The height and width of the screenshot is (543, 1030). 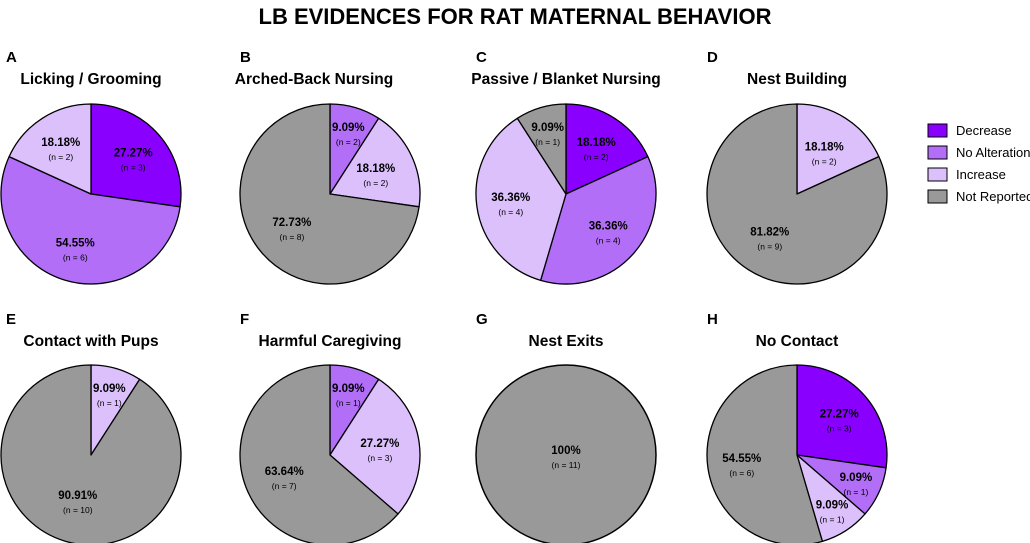 I want to click on slice-a-decrease, so click(x=136, y=155).